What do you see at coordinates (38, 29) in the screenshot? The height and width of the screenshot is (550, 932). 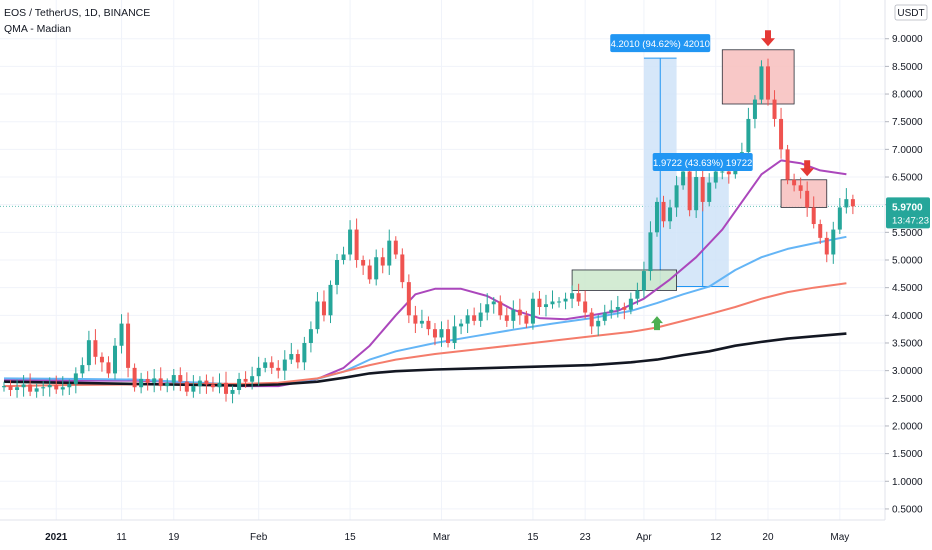 I see `indicator-label: QMA - Madian` at bounding box center [38, 29].